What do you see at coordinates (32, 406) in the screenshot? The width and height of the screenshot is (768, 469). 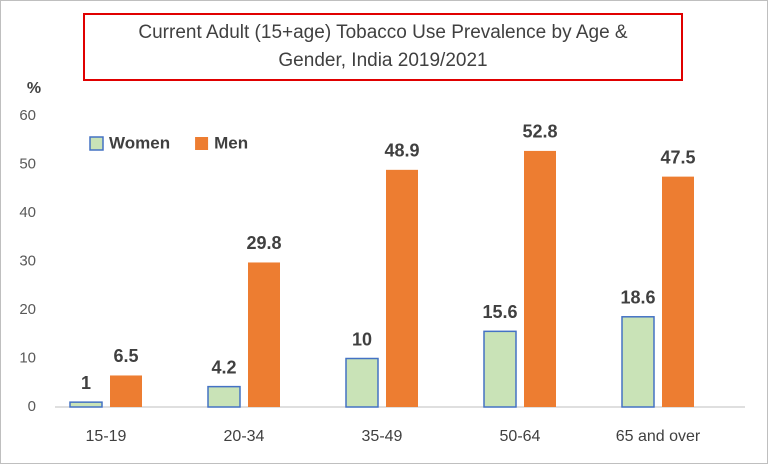 I see `y-tick-label: 0` at bounding box center [32, 406].